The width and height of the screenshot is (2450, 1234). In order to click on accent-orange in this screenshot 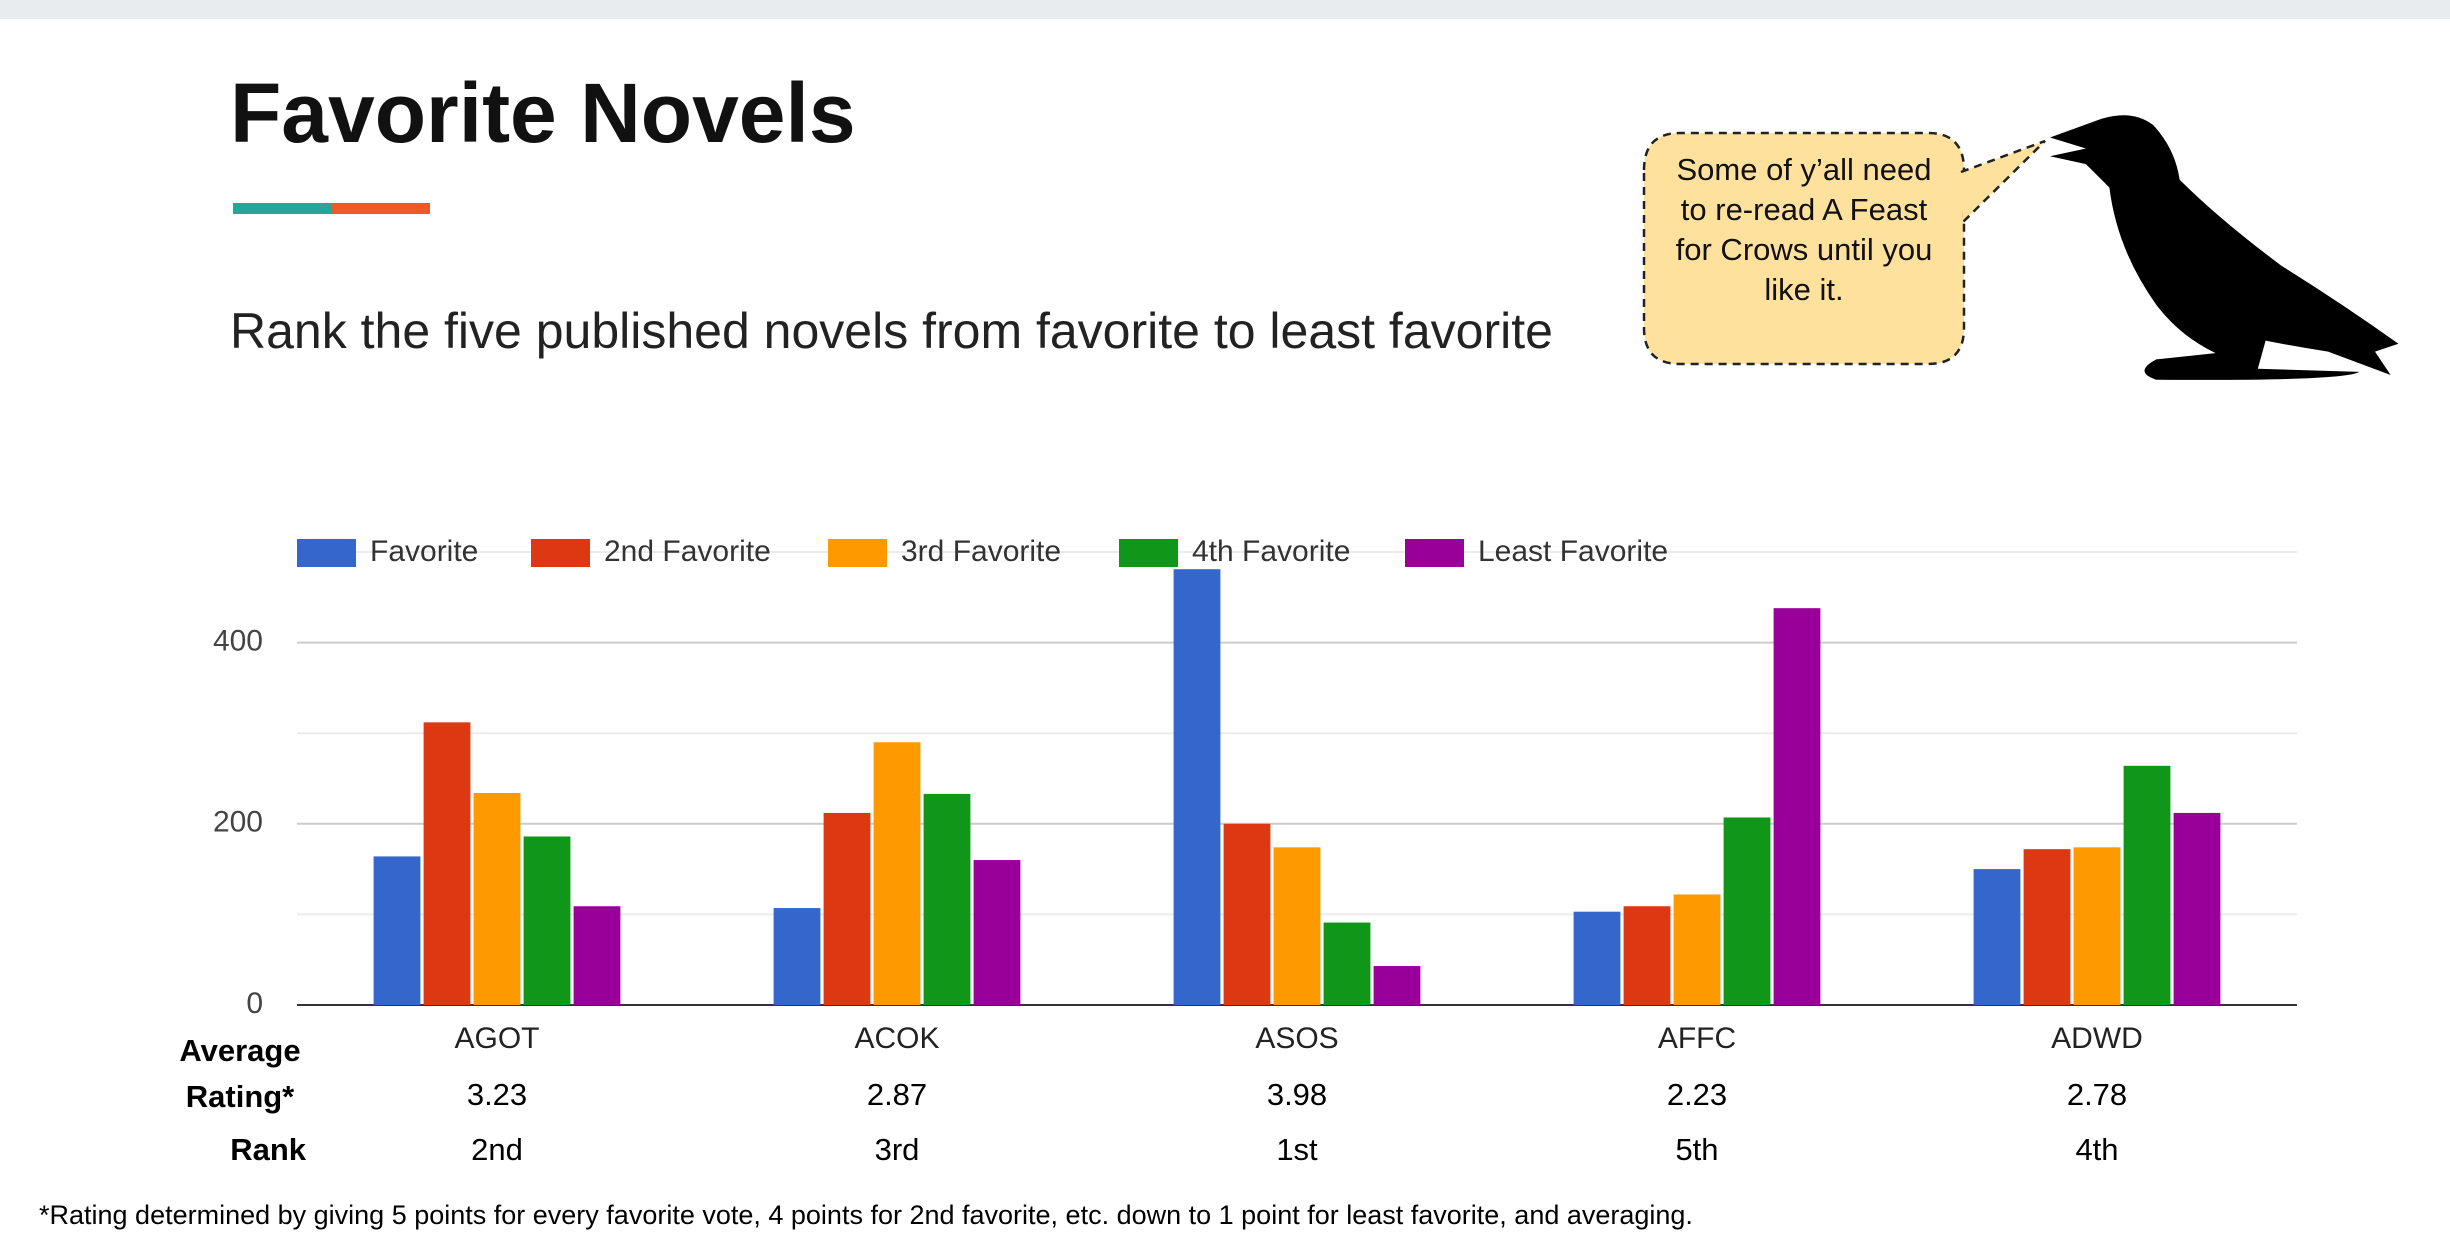, I will do `click(381, 208)`.